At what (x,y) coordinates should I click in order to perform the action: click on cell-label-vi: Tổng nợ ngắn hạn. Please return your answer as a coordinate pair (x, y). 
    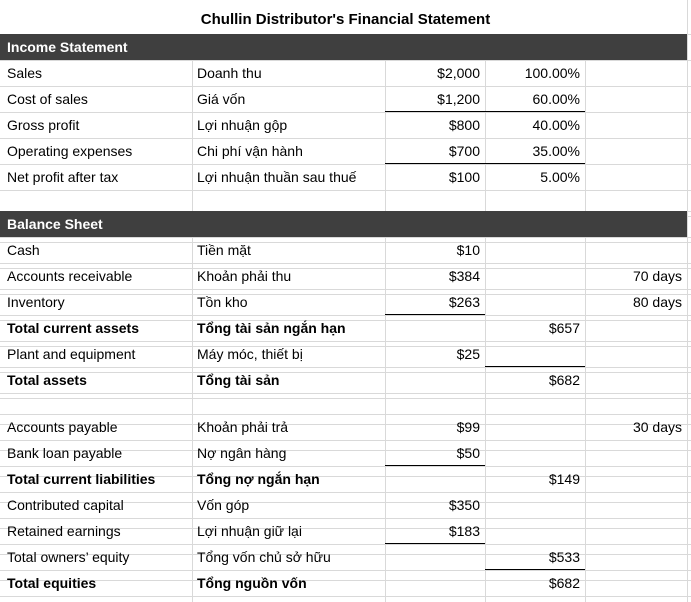
    Looking at the image, I should click on (258, 479).